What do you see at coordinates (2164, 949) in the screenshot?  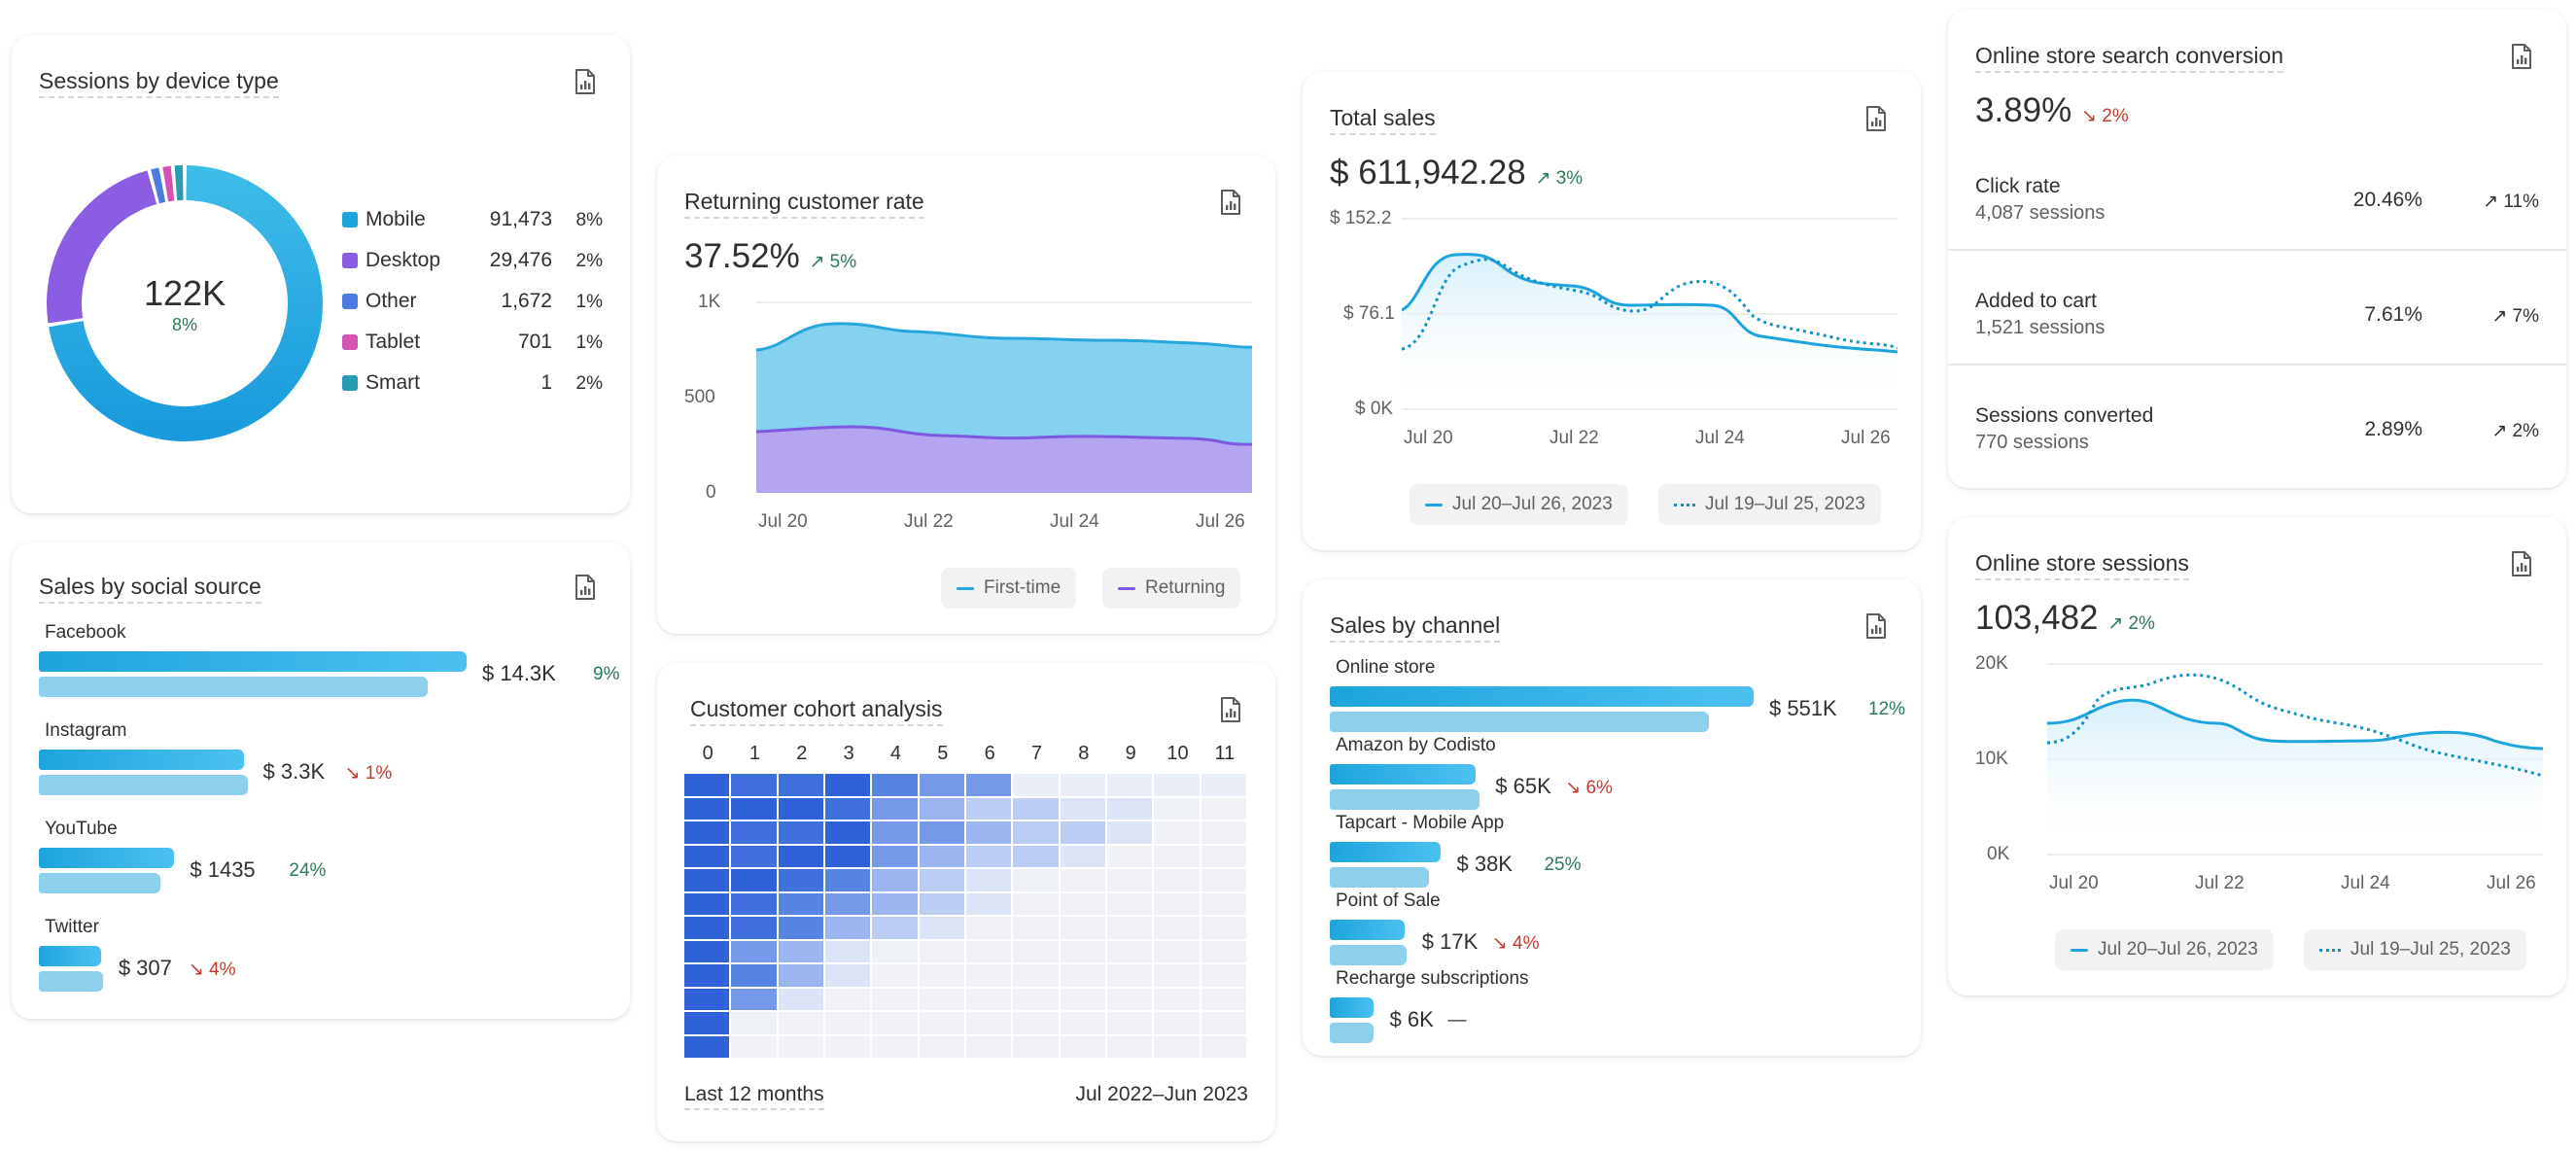 I see `legend-current-period: Jul 20–Jul 26, 2023` at bounding box center [2164, 949].